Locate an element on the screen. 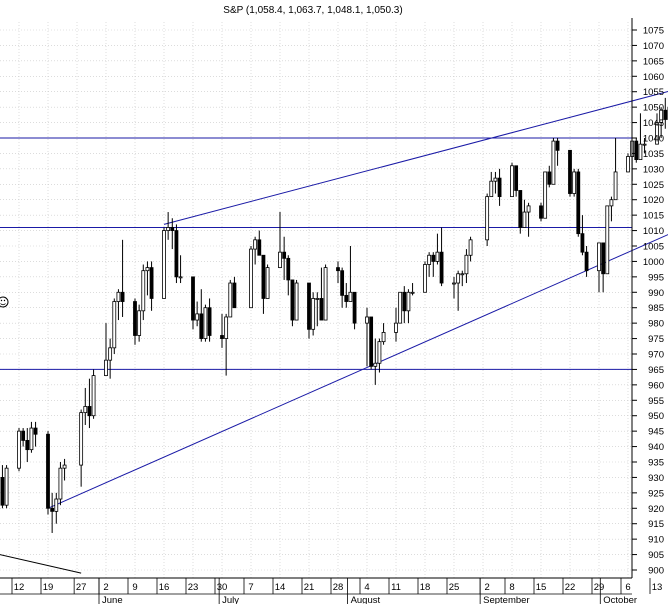 The image size is (668, 604). y-tick-label: 935 is located at coordinates (656, 463).